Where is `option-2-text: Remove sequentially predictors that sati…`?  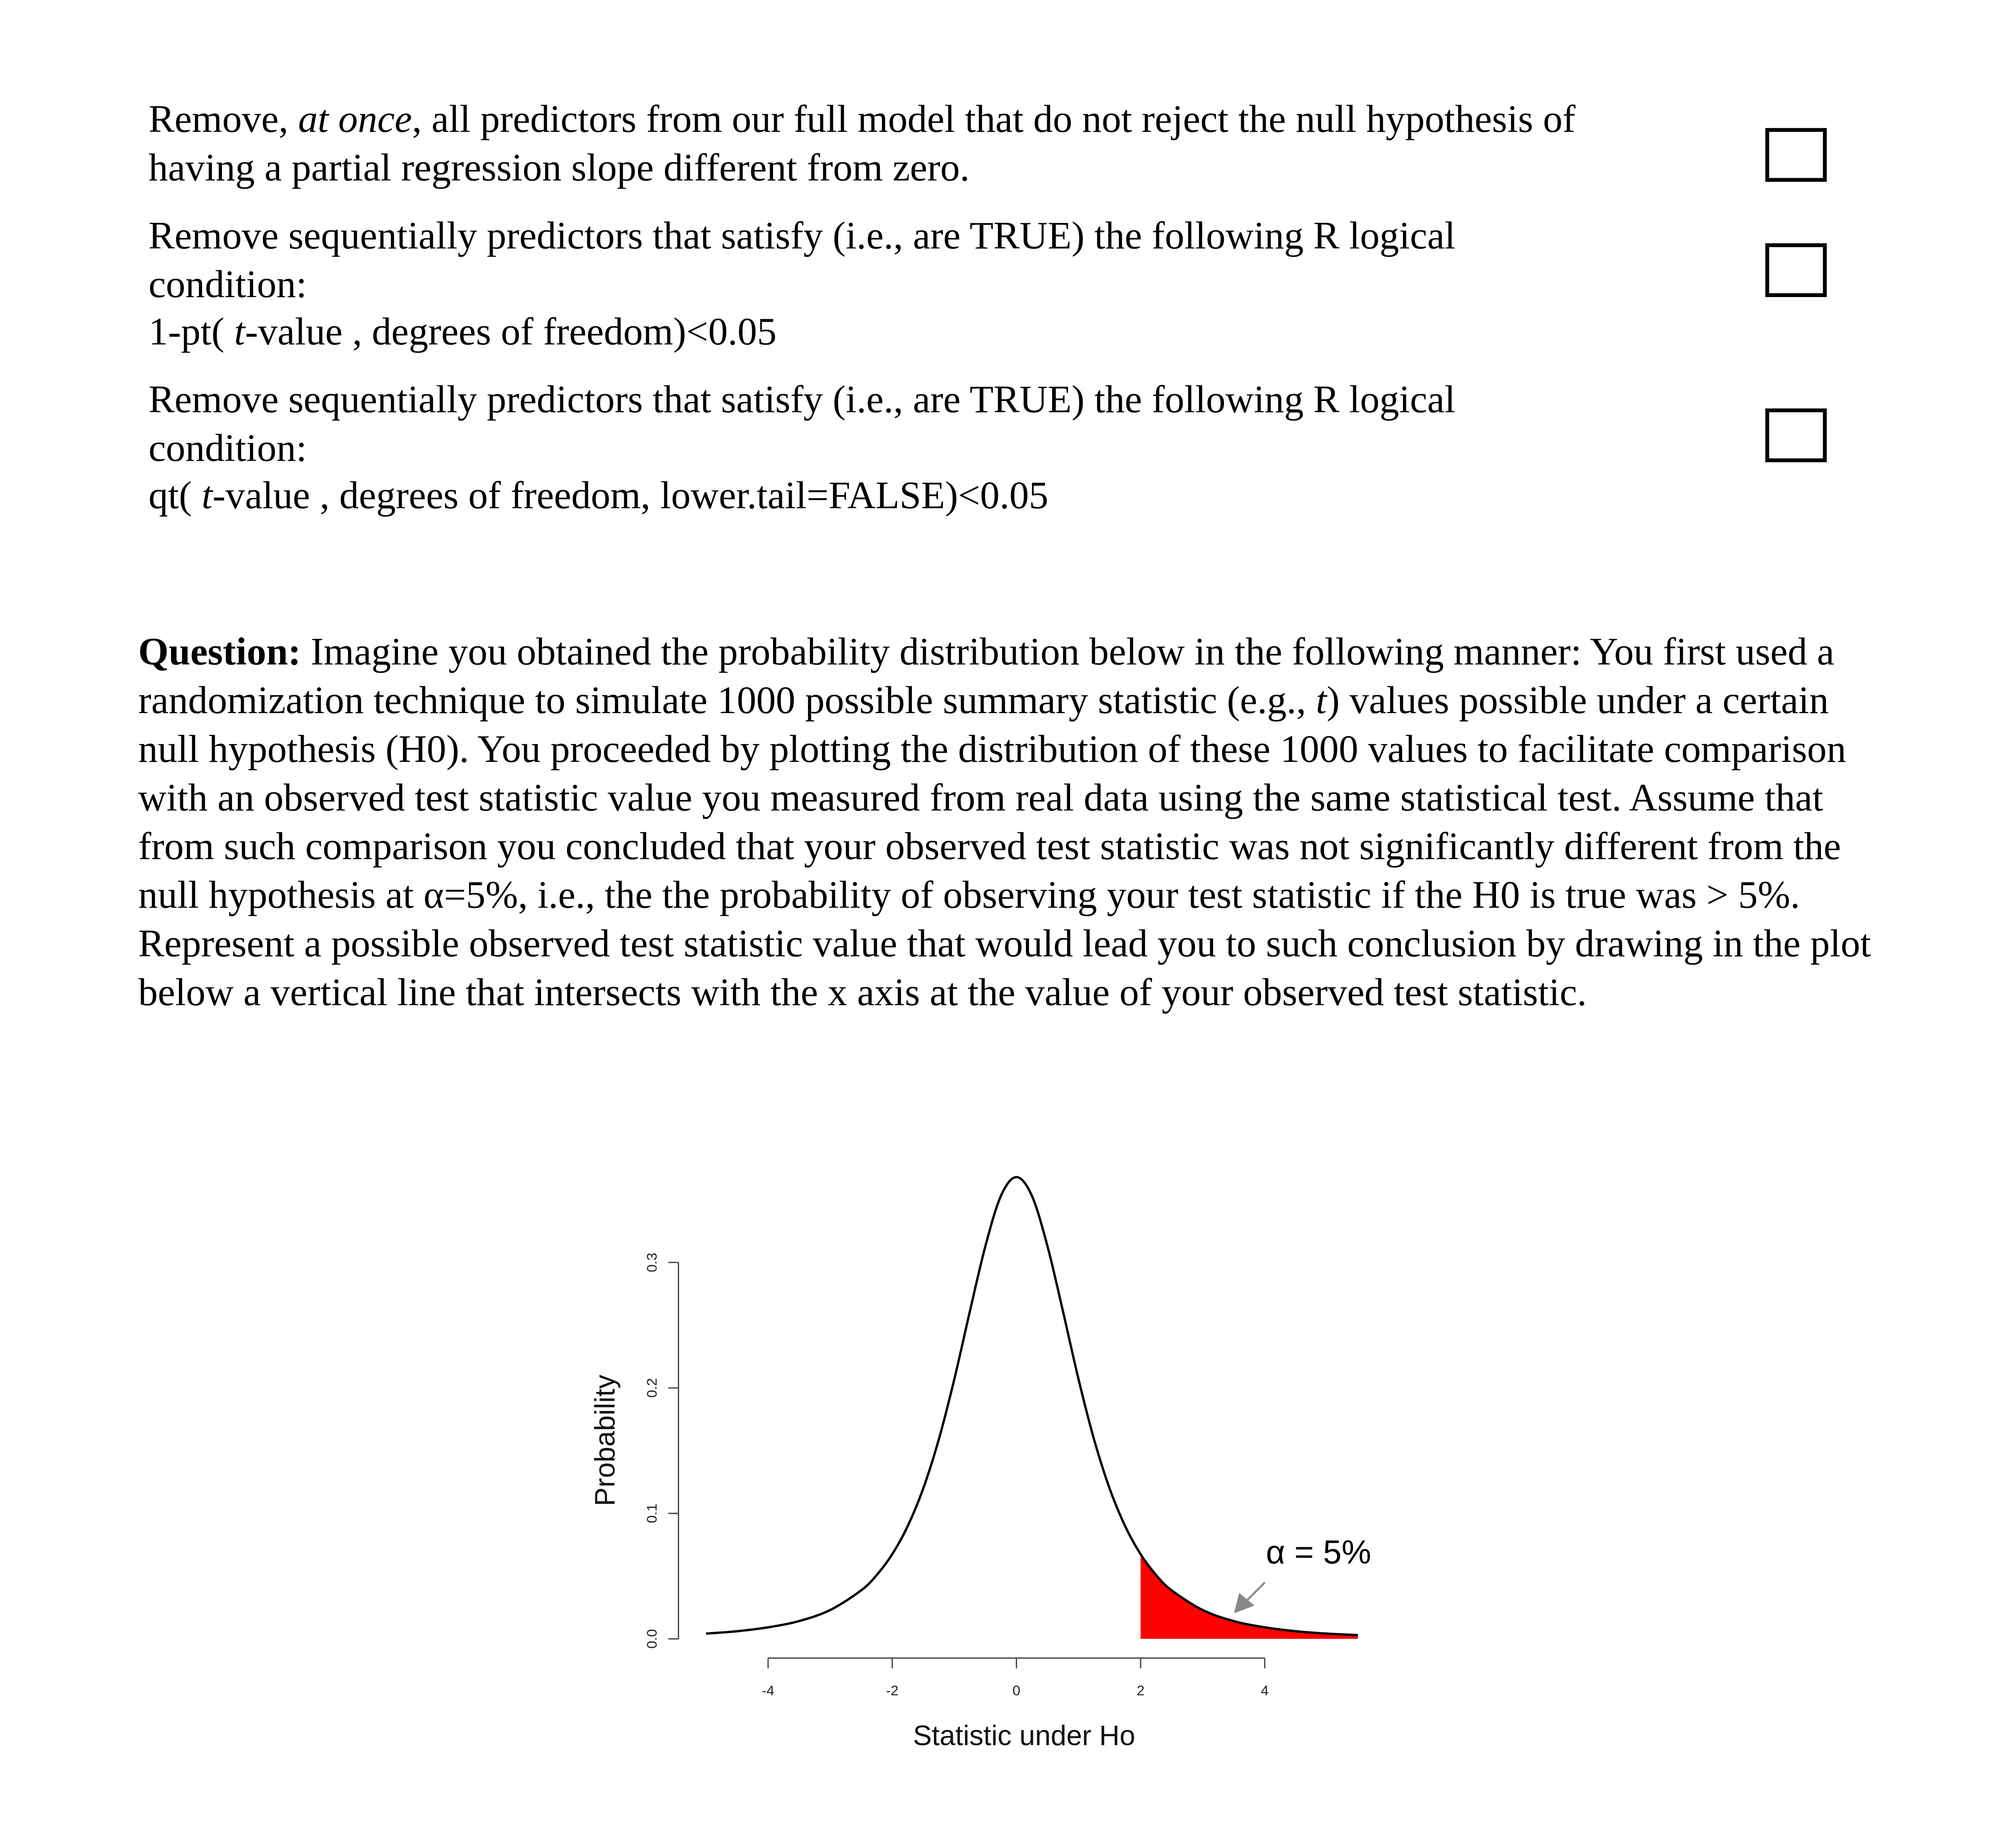 option-2-text: Remove sequentially predictors that sati… is located at coordinates (859, 284).